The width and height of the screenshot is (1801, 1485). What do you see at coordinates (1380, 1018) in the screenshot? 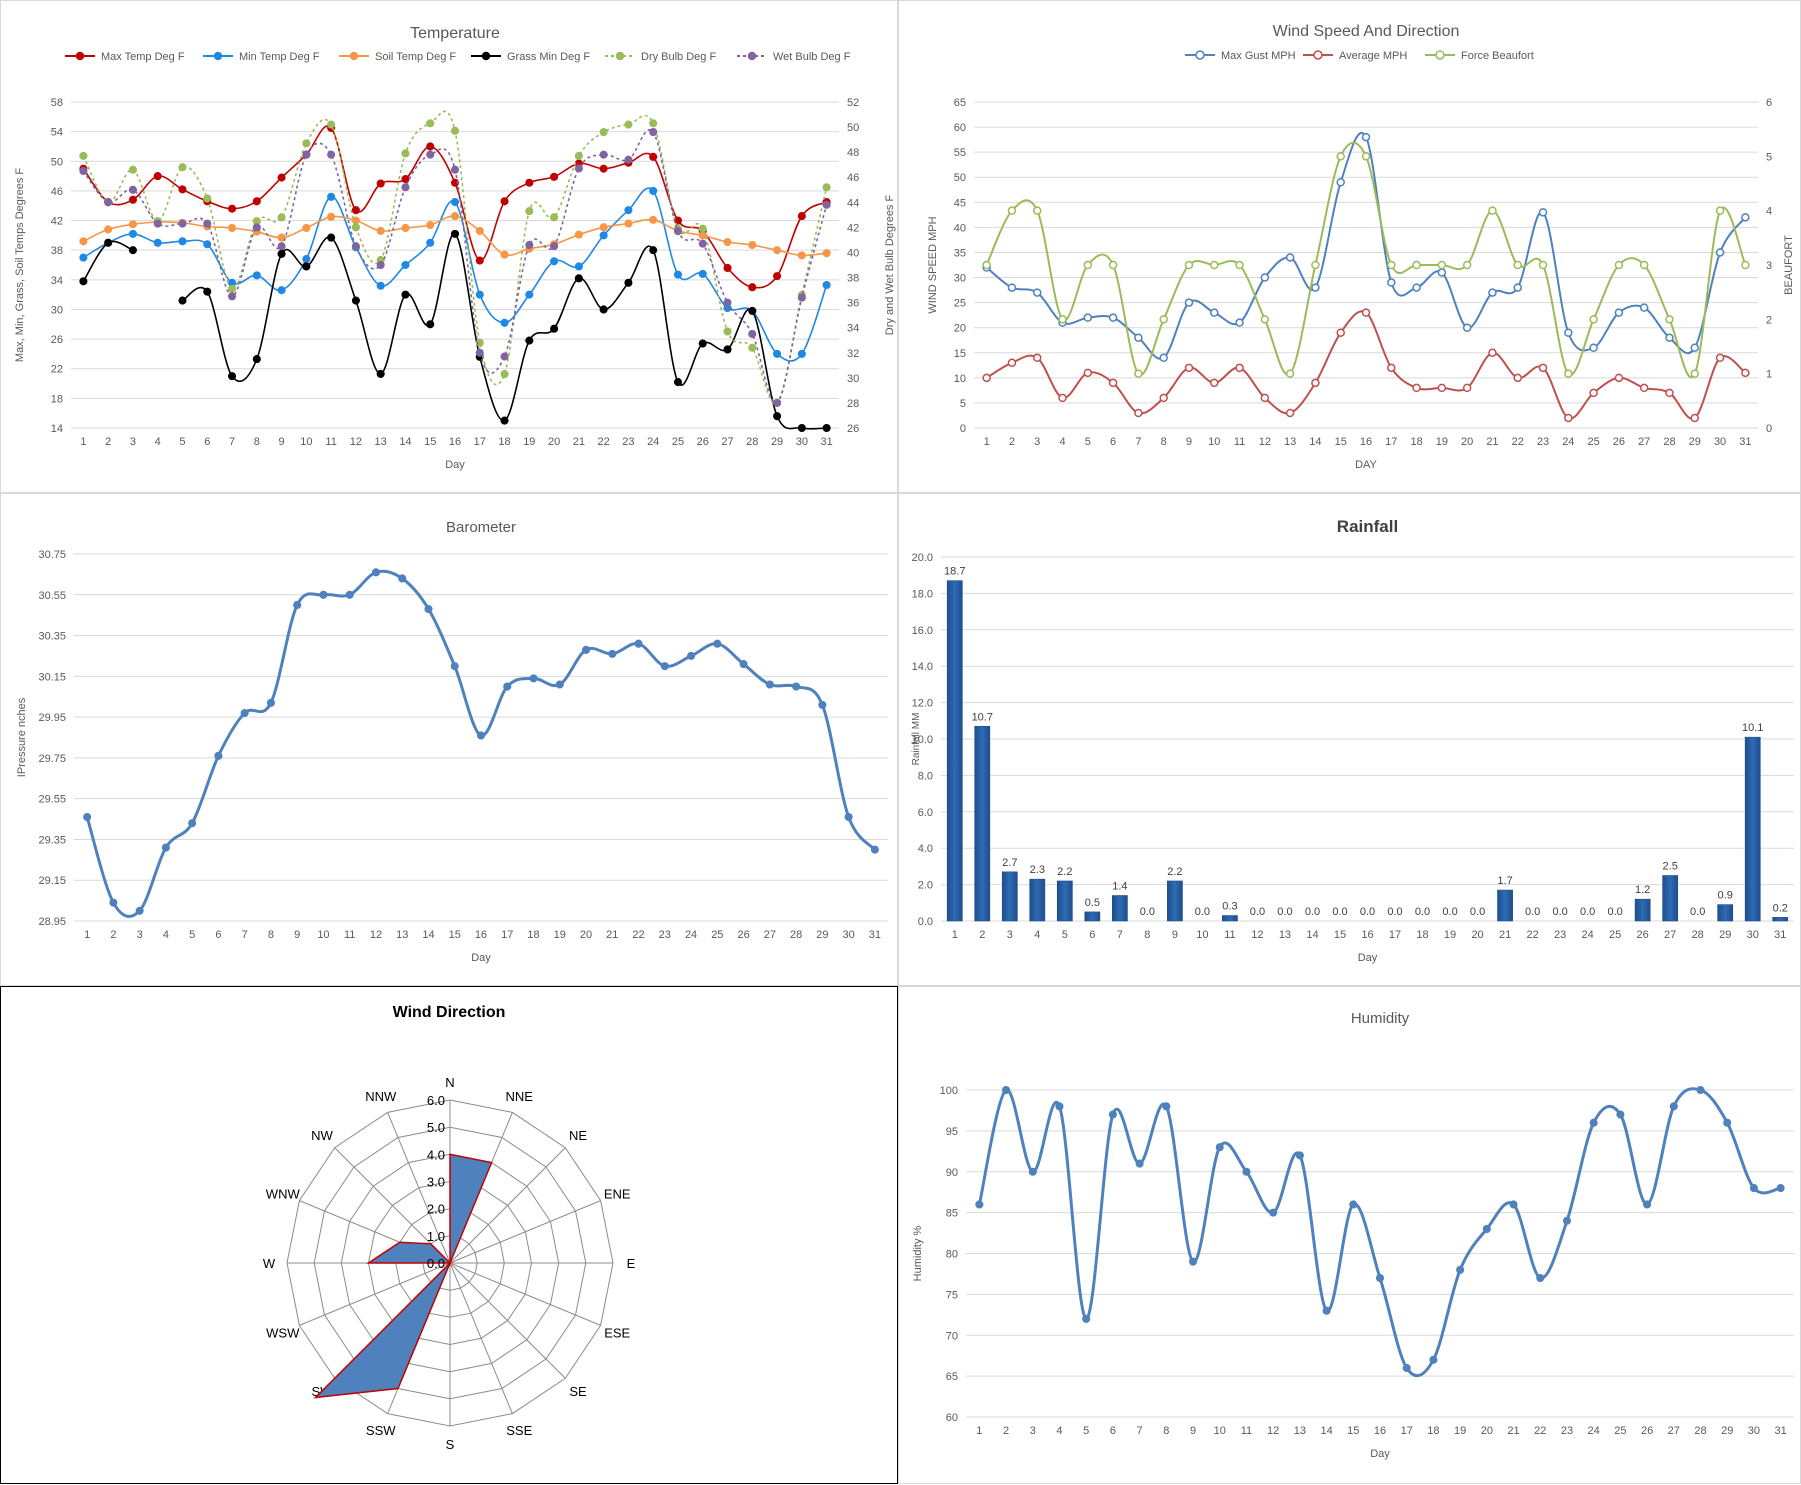
I see `chart-title: Humidity` at bounding box center [1380, 1018].